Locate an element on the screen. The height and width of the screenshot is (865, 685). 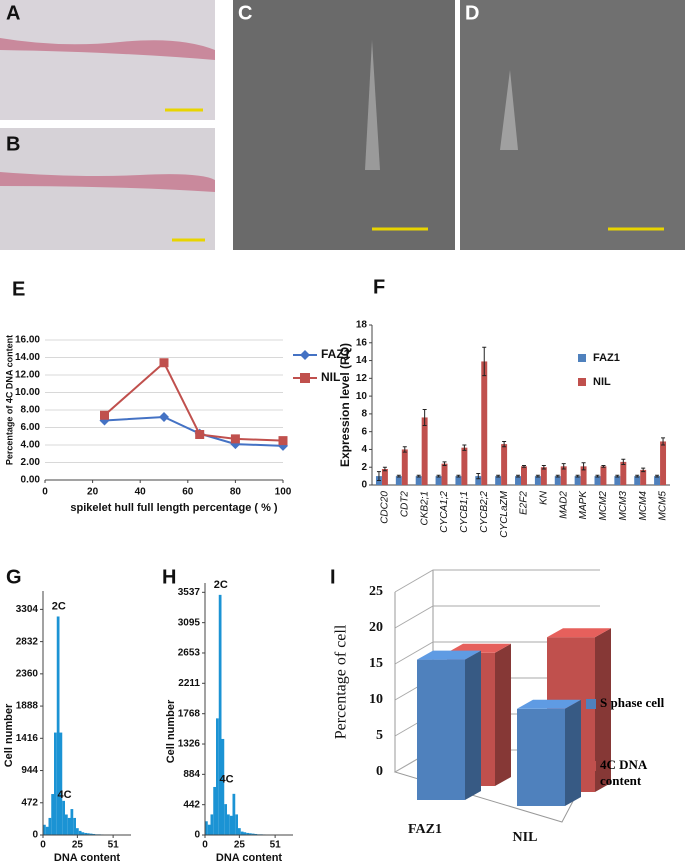
x-tick-label: 80 is located at coordinates (236, 492).